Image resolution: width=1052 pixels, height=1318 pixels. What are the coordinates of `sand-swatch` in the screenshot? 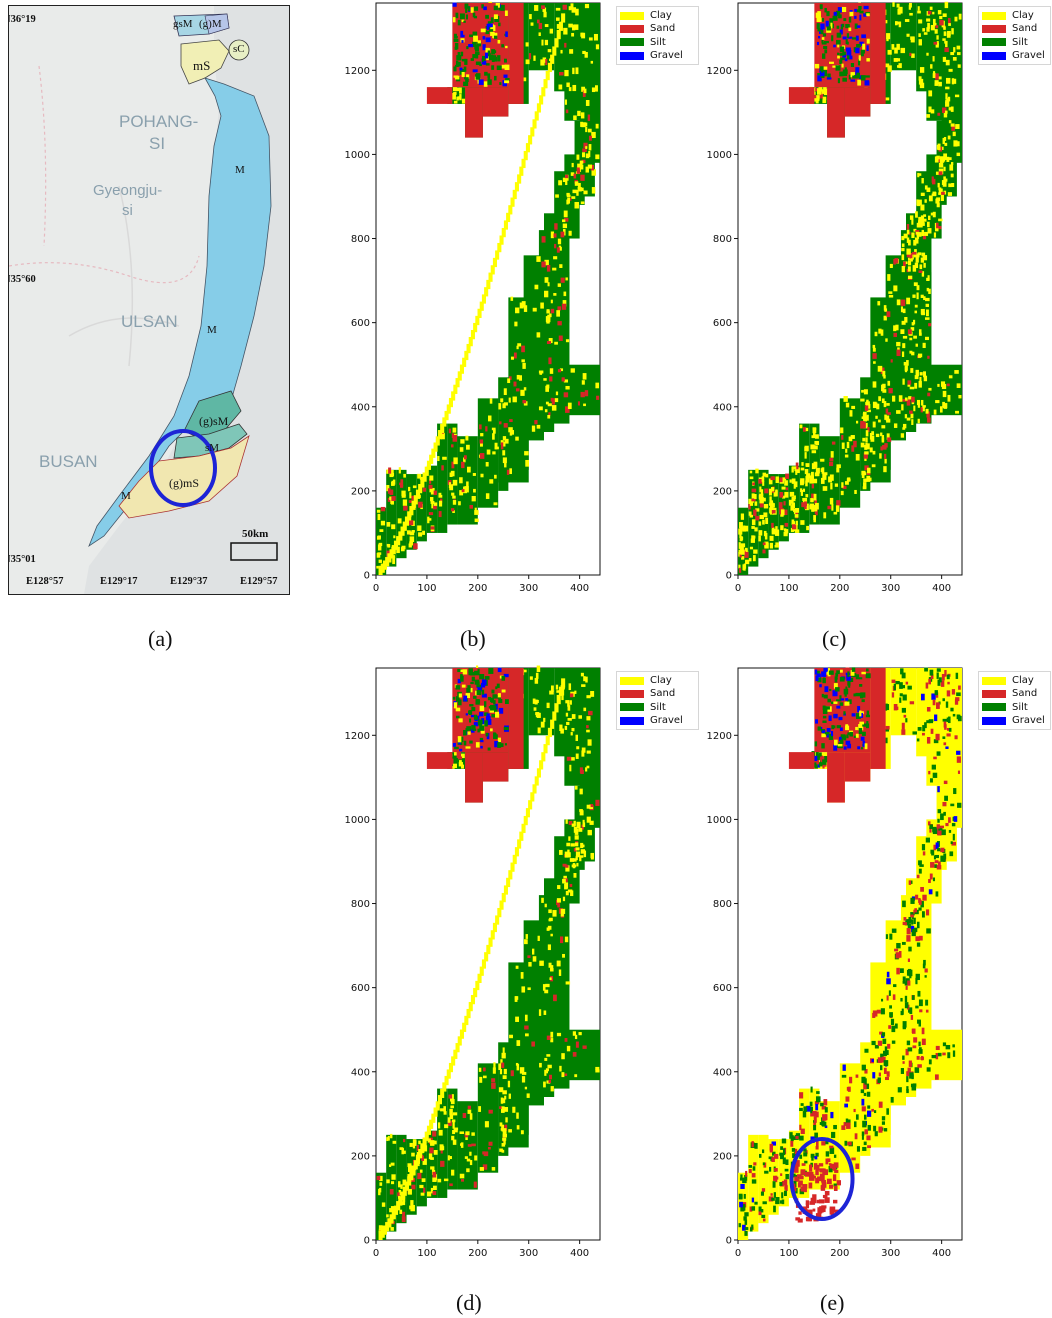 It's located at (632, 28).